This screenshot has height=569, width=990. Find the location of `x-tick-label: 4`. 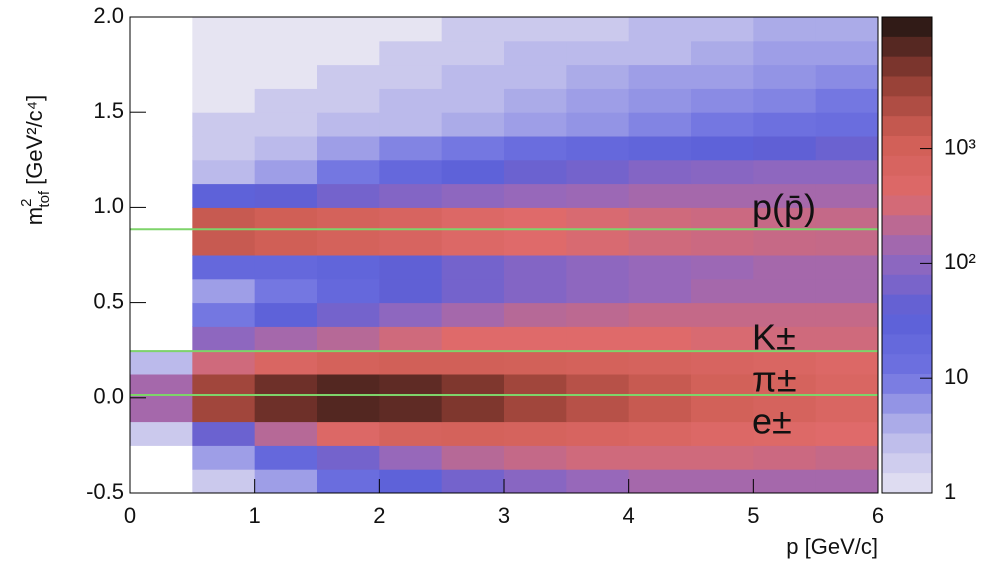

x-tick-label: 4 is located at coordinates (629, 515).